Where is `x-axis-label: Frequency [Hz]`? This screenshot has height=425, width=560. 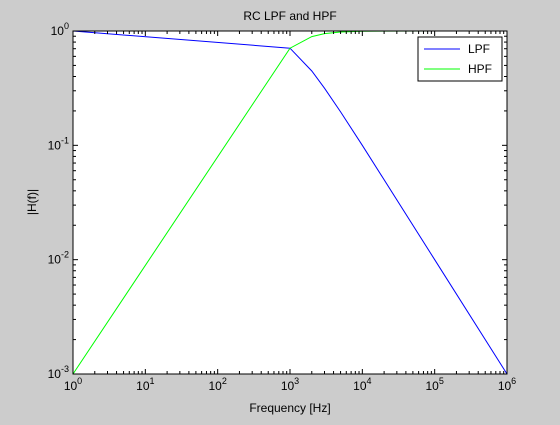 x-axis-label: Frequency [Hz] is located at coordinates (289, 408).